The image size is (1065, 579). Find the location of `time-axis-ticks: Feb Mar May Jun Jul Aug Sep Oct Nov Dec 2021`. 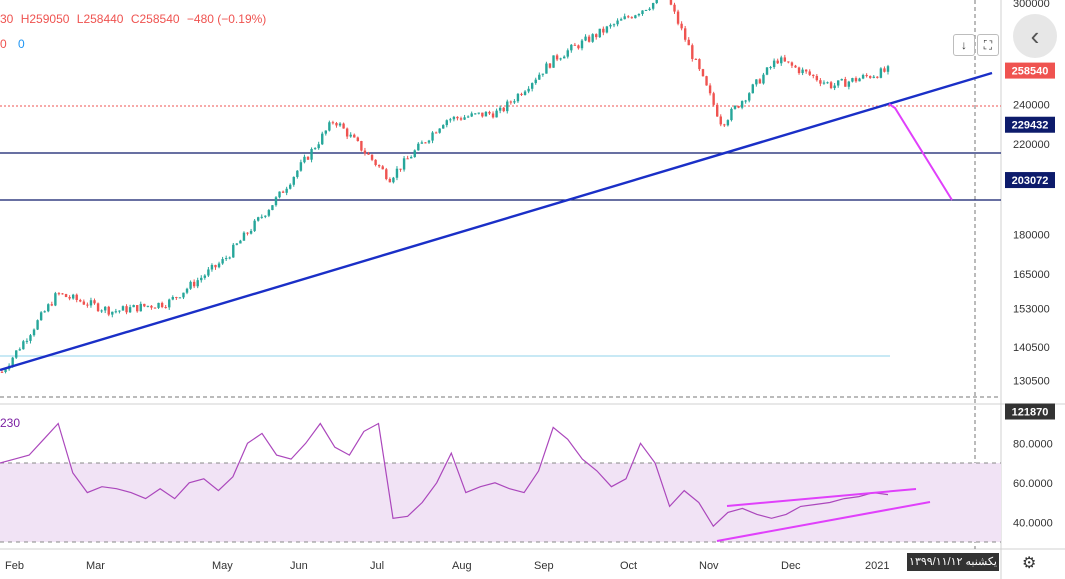

time-axis-ticks: Feb Mar May Jun Jul Aug Sep Oct Nov Dec 2021 is located at coordinates (447, 566).